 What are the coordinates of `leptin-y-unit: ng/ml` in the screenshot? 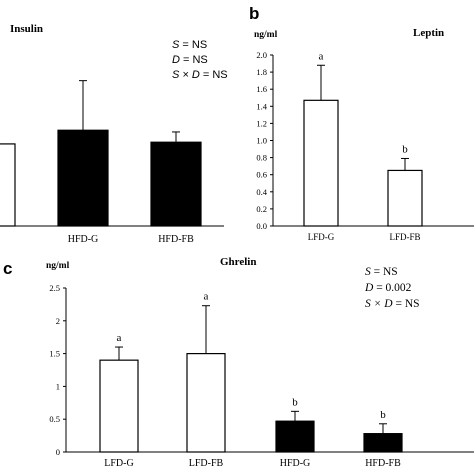 It's located at (266, 35).